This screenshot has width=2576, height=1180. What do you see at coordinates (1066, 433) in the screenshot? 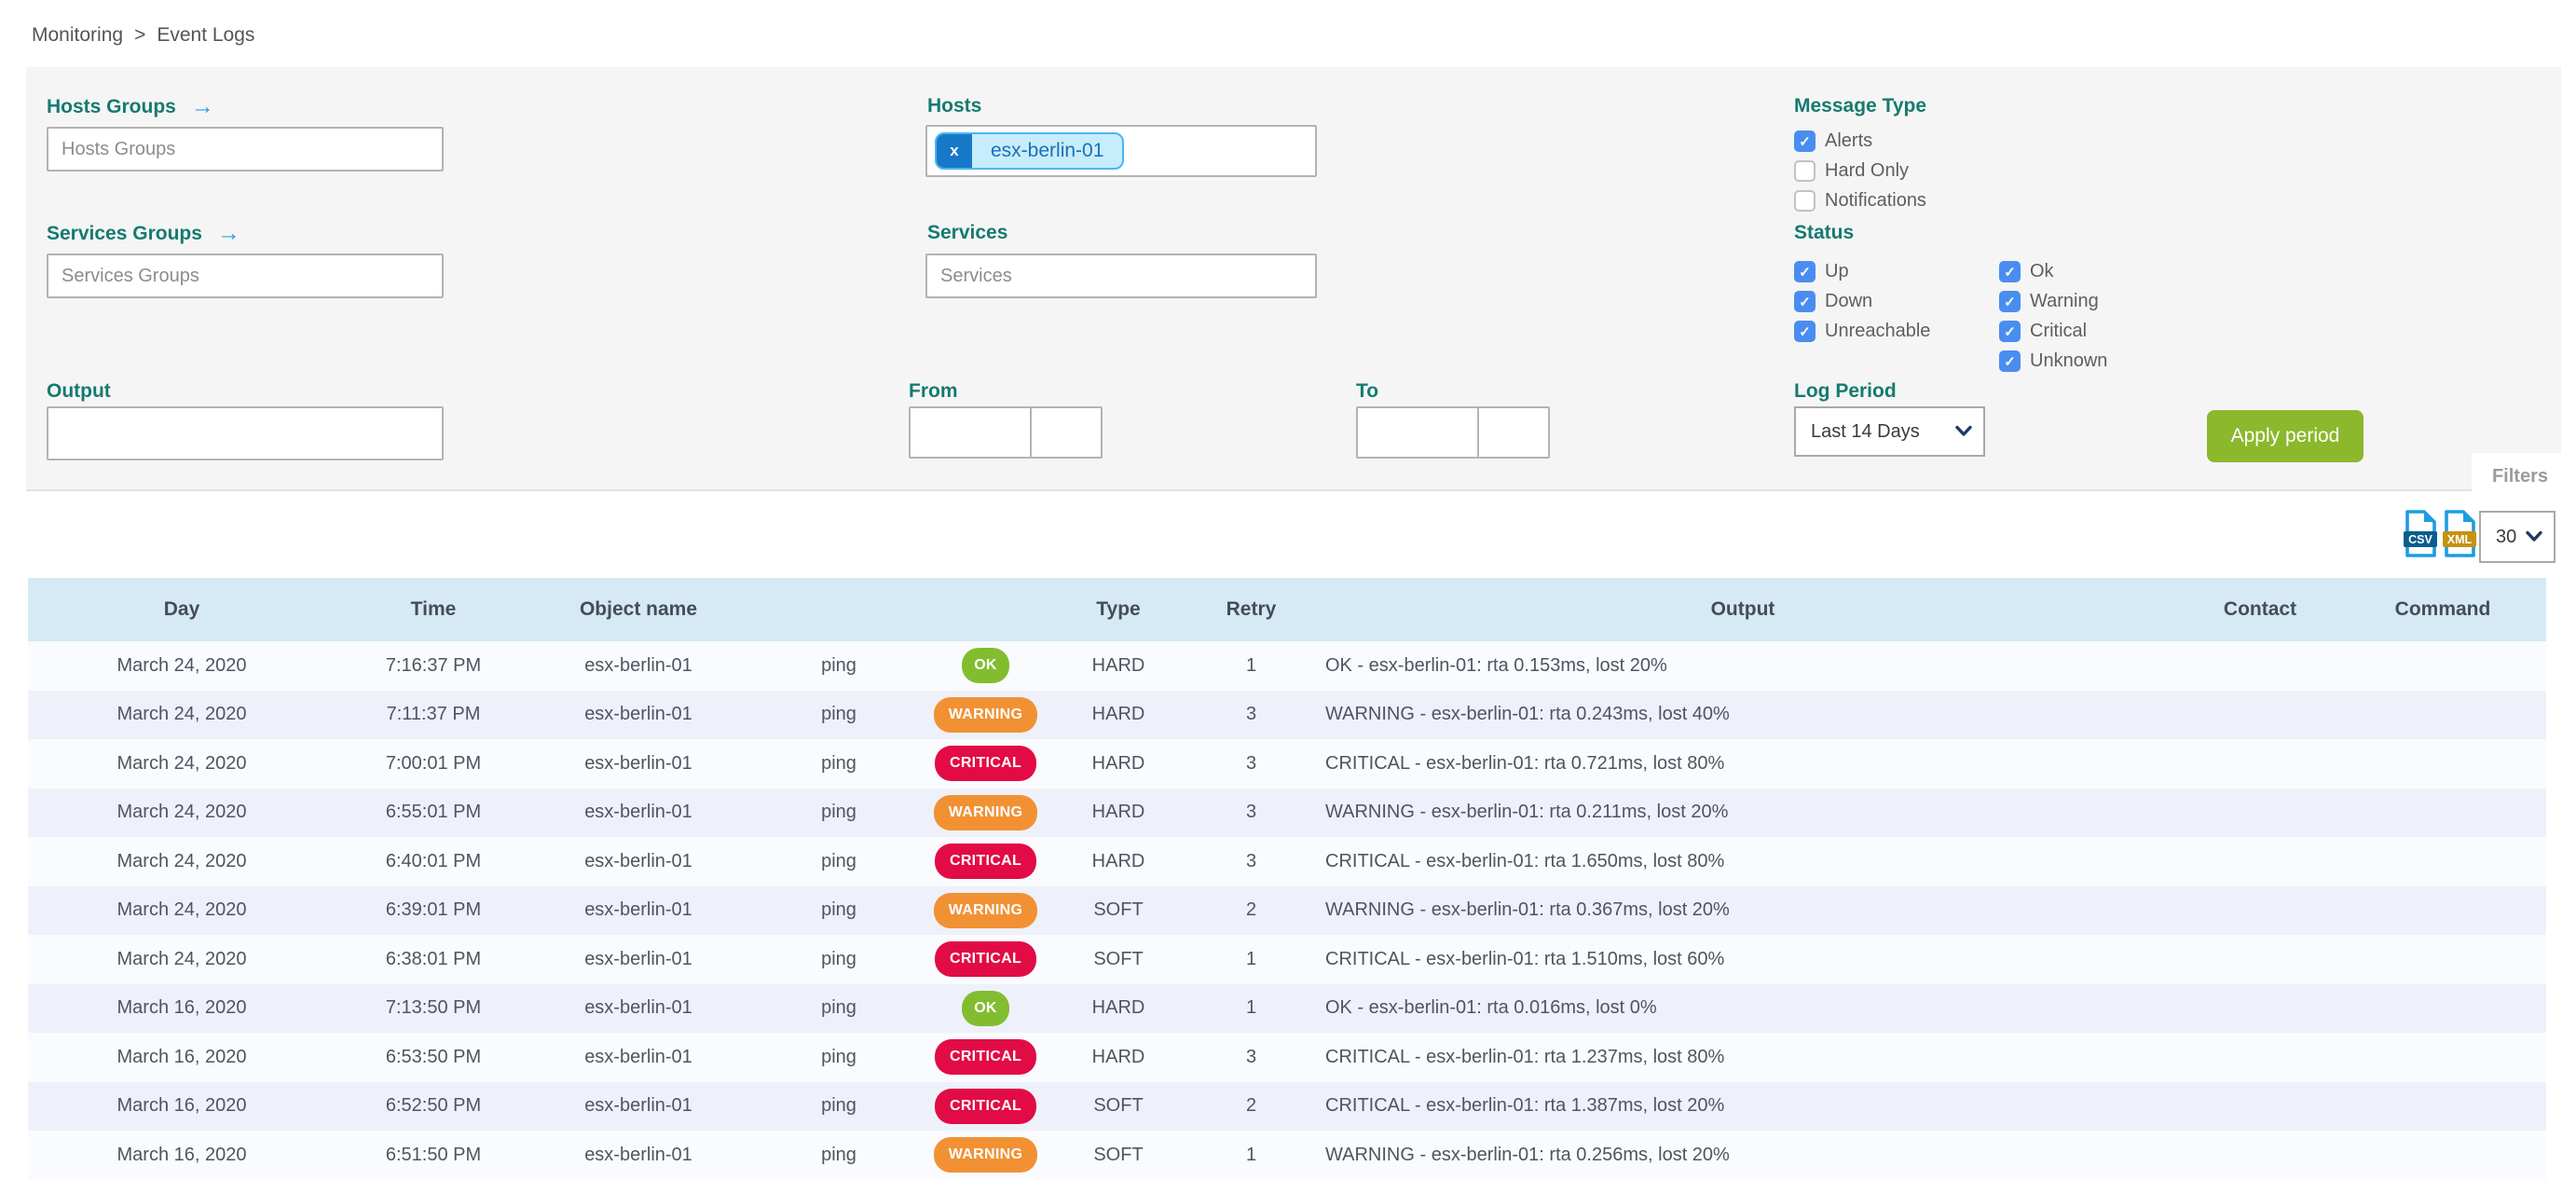
I see `from-time-input` at bounding box center [1066, 433].